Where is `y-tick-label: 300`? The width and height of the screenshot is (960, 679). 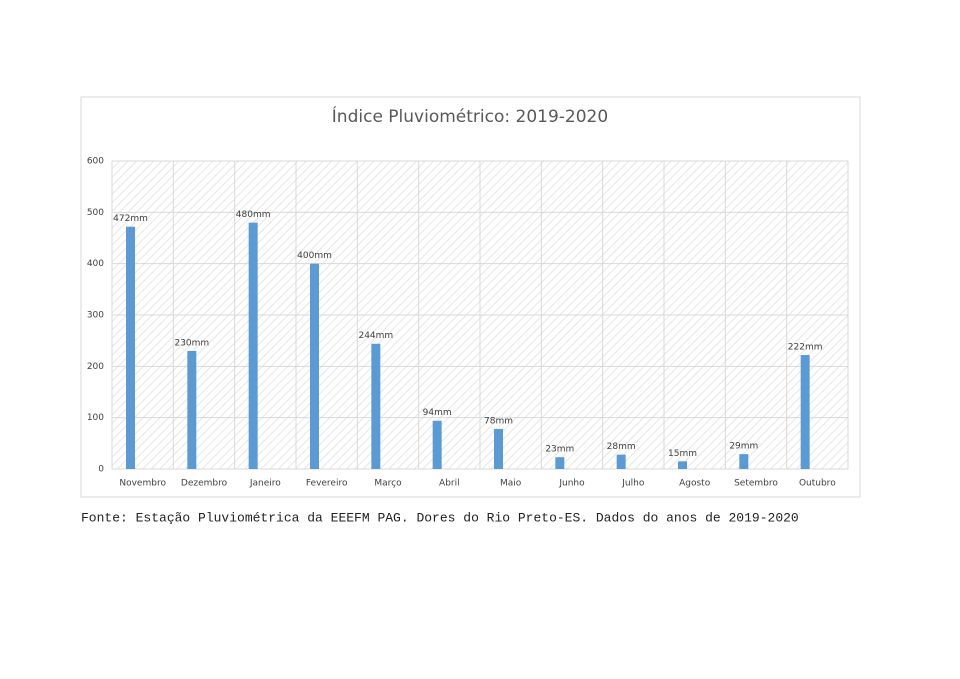
y-tick-label: 300 is located at coordinates (95, 316).